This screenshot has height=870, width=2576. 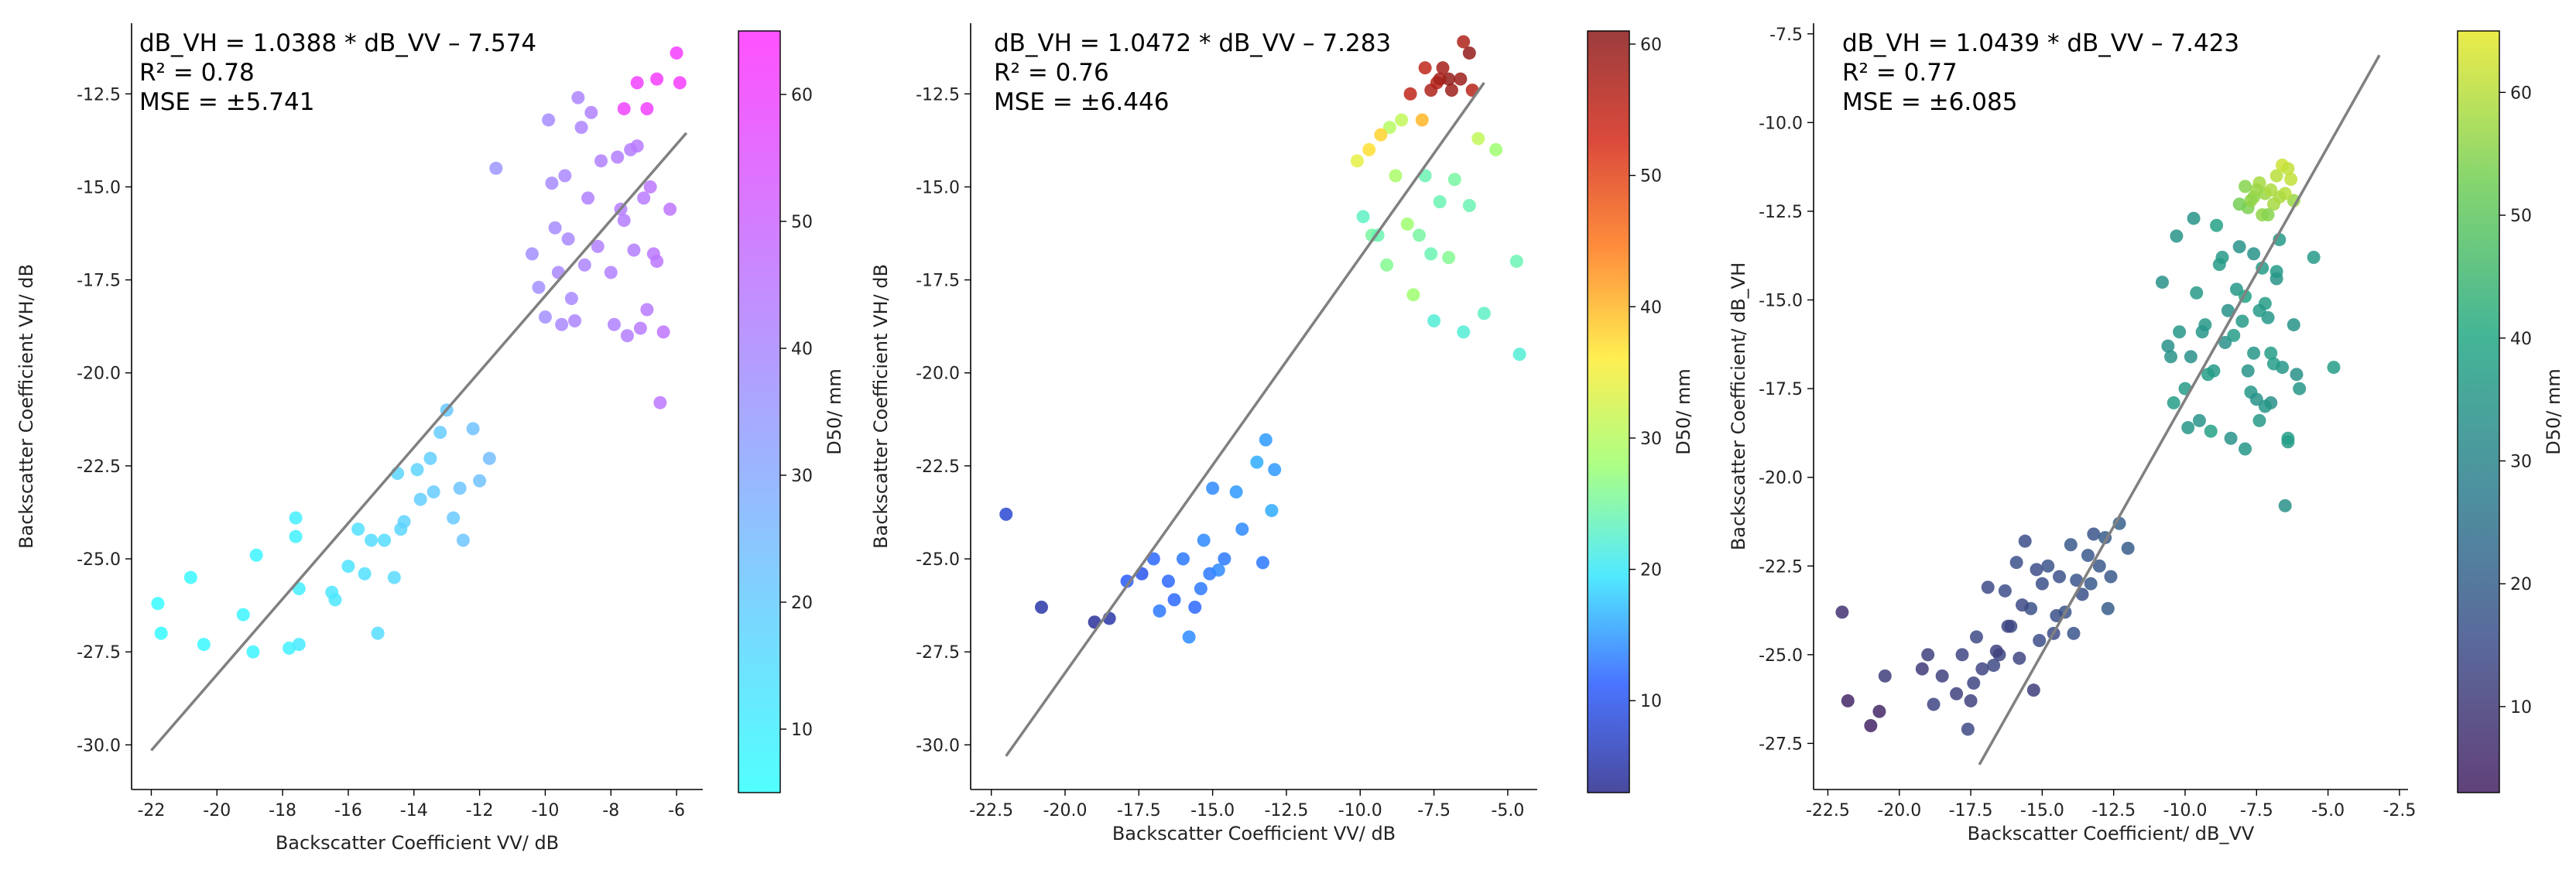 What do you see at coordinates (1781, 479) in the screenshot?
I see `y-tick-label: -20.0` at bounding box center [1781, 479].